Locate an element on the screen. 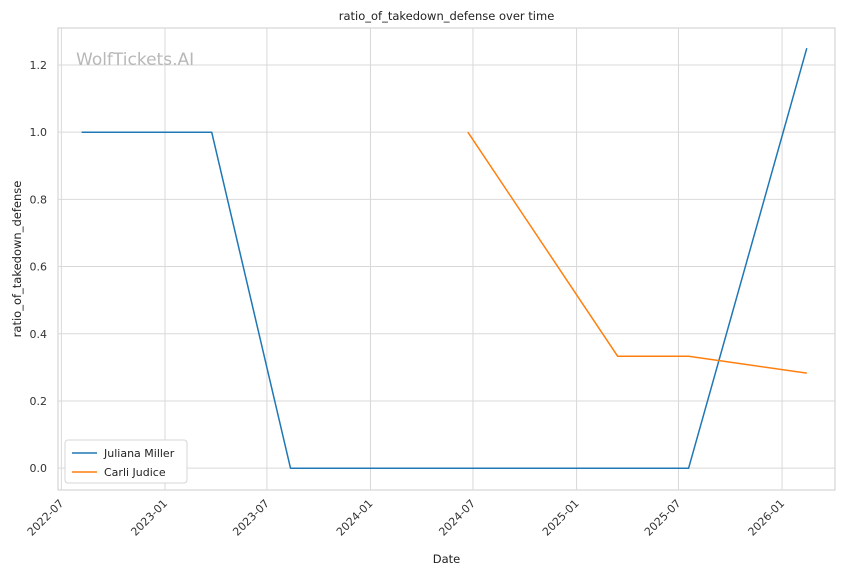  y-tick-labels: 0.0 0.2 0.4 0.6 0.8 1.0 1.2 is located at coordinates (39, 267).